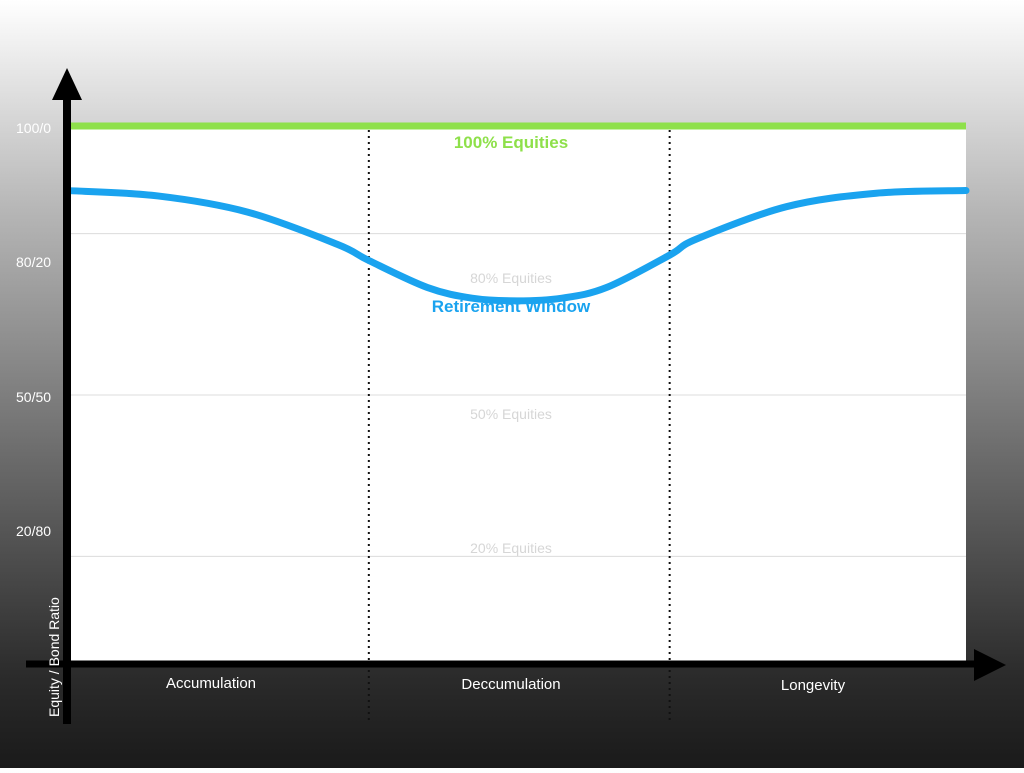  What do you see at coordinates (517, 246) in the screenshot?
I see `series-line-retirement-window` at bounding box center [517, 246].